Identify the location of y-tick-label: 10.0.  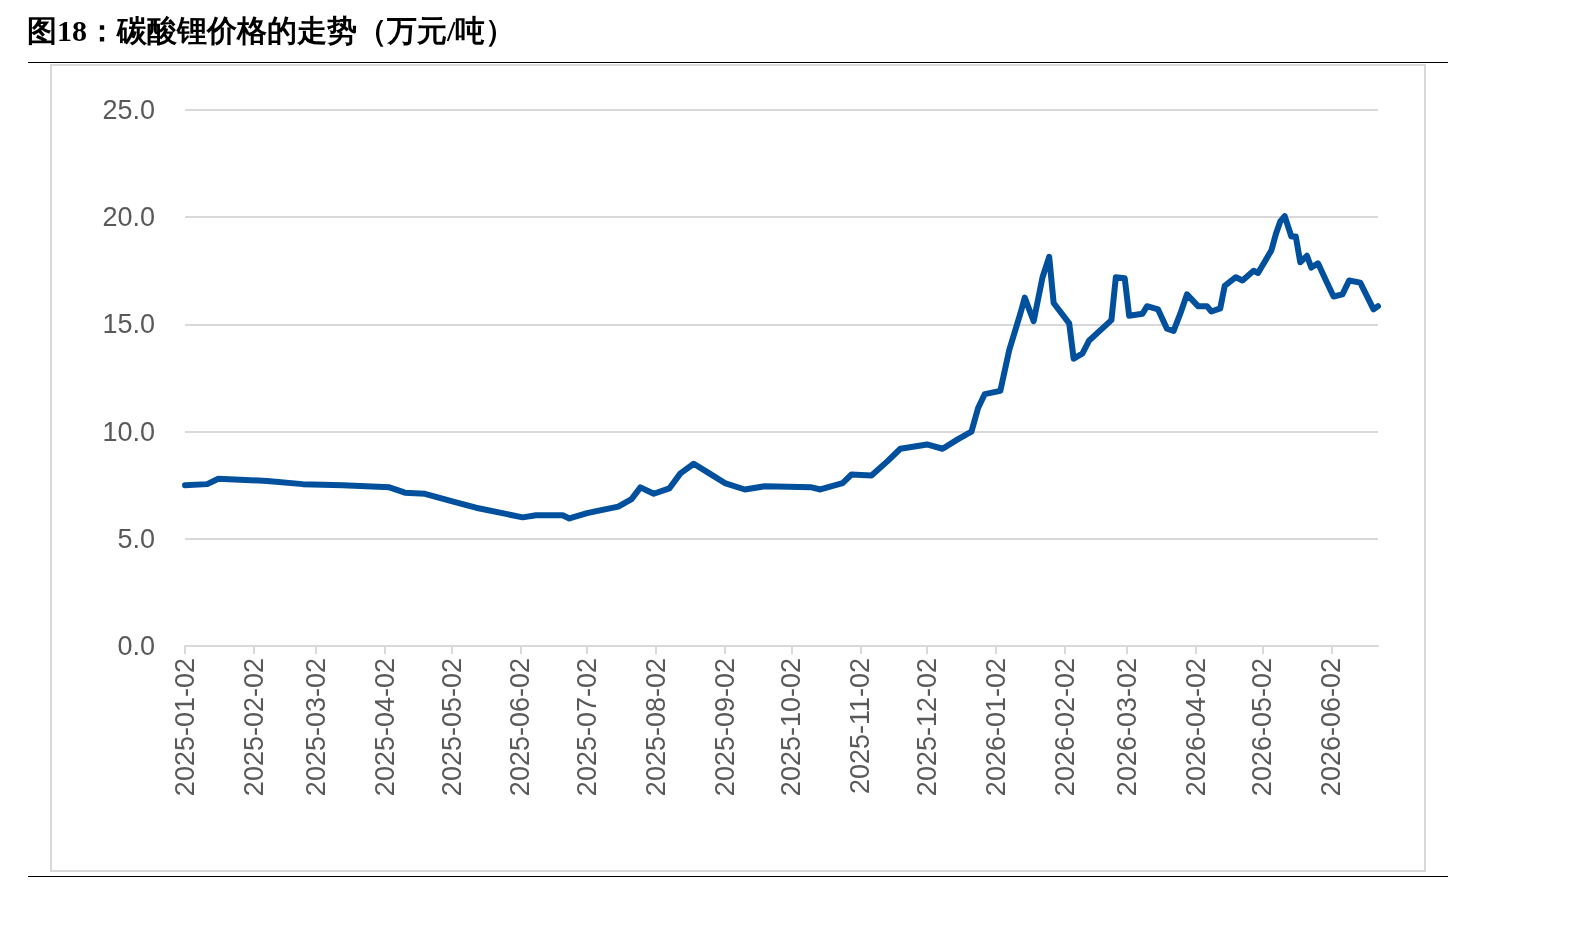
(128, 431).